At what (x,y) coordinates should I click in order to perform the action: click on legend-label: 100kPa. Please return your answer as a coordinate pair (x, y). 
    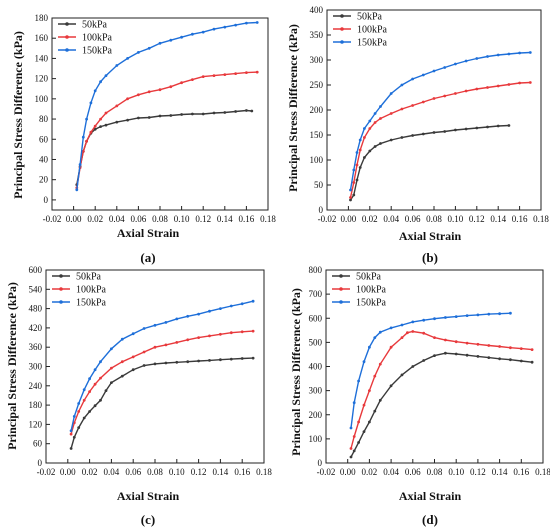
    Looking at the image, I should click on (372, 30).